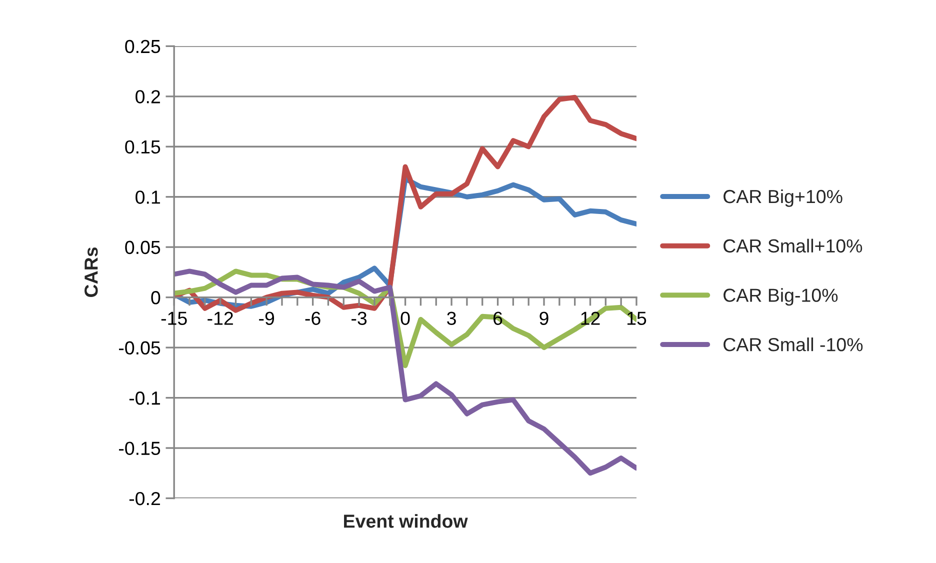 The image size is (936, 563). What do you see at coordinates (139, 448) in the screenshot?
I see `y-tick-label: -0.15` at bounding box center [139, 448].